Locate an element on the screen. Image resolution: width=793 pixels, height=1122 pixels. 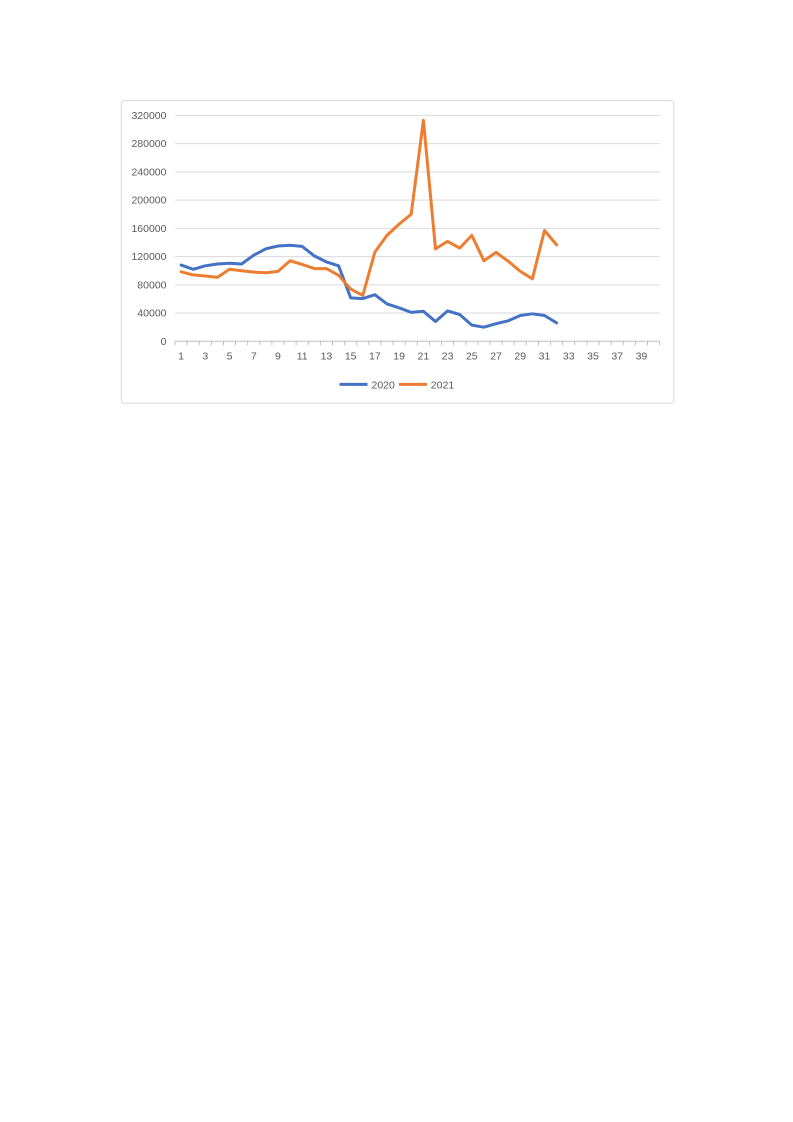
svg-text: 37 is located at coordinates (617, 357).